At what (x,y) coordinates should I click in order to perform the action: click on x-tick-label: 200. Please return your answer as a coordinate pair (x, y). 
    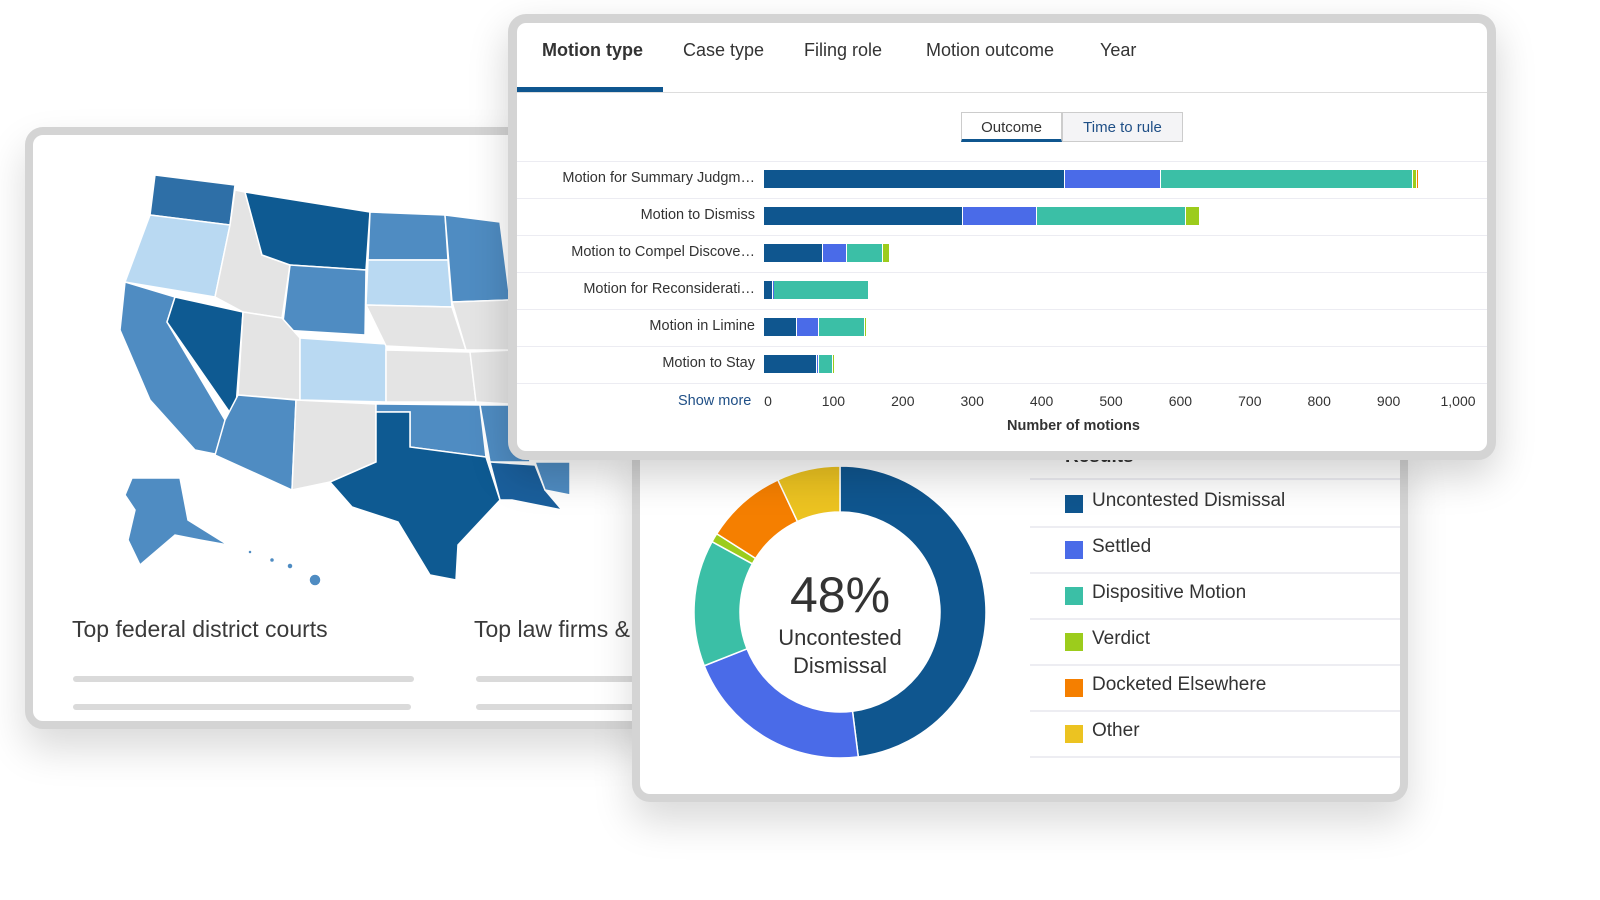
    Looking at the image, I should click on (903, 401).